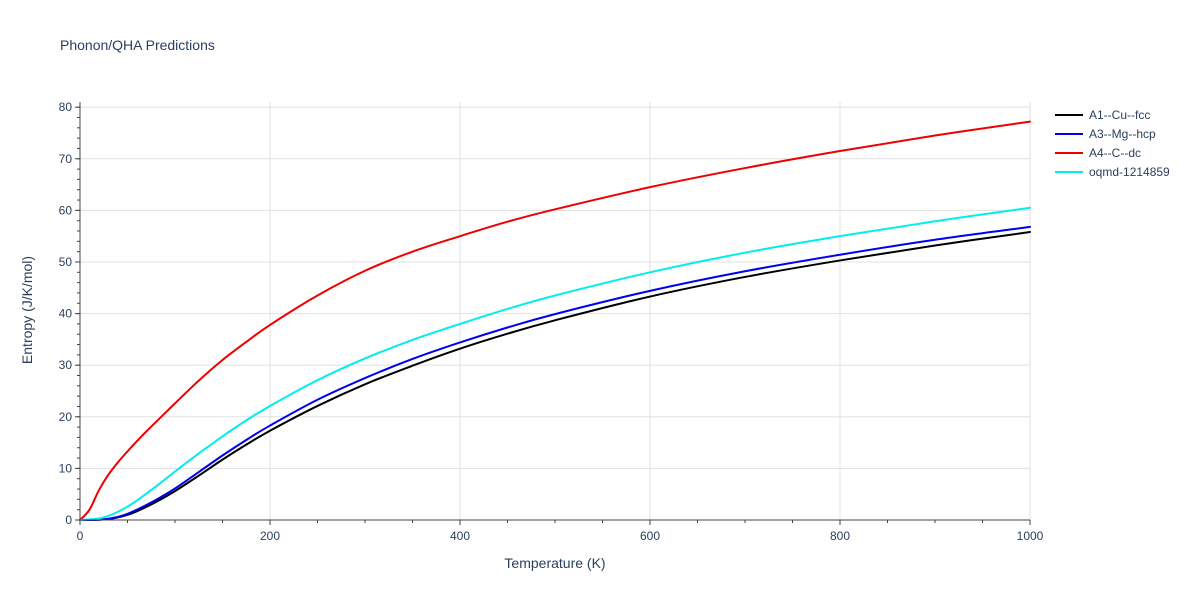 The height and width of the screenshot is (600, 1200). Describe the element at coordinates (66, 314) in the screenshot. I see `y-tick-label: 40` at that location.